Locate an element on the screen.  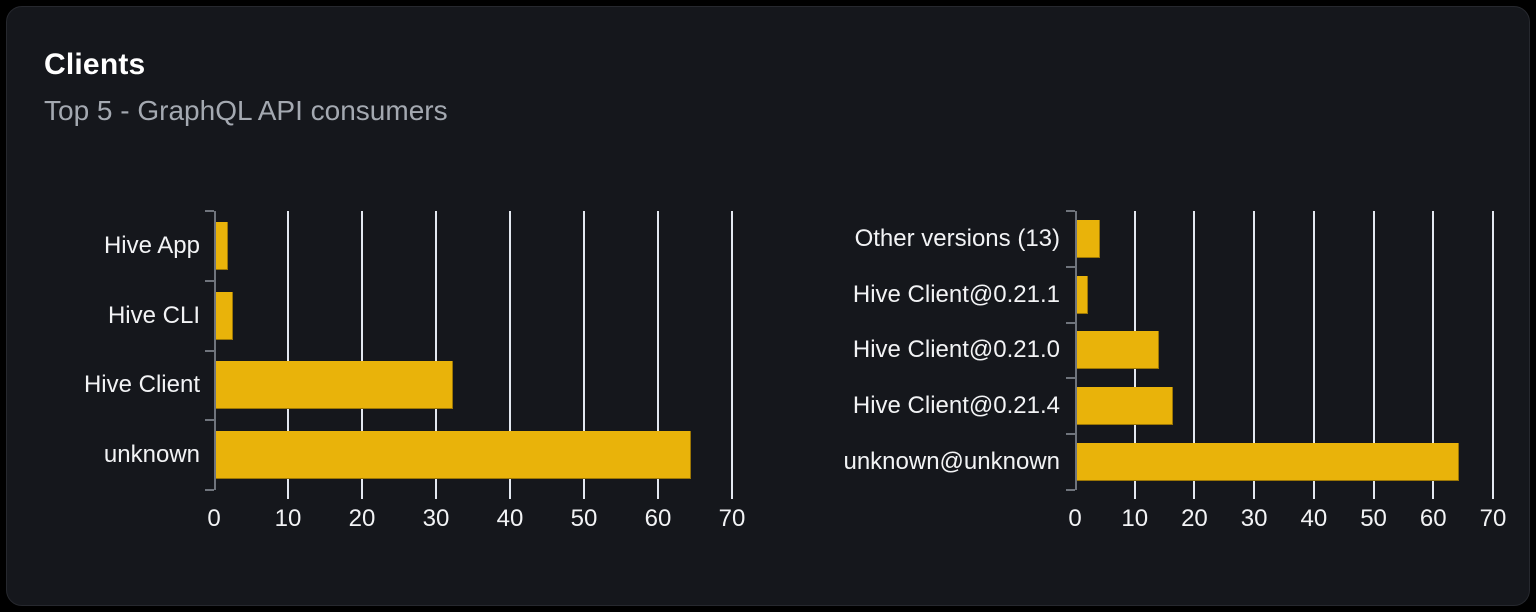
panel-subtitle: Top 5 - GraphQL API consumers is located at coordinates (246, 110).